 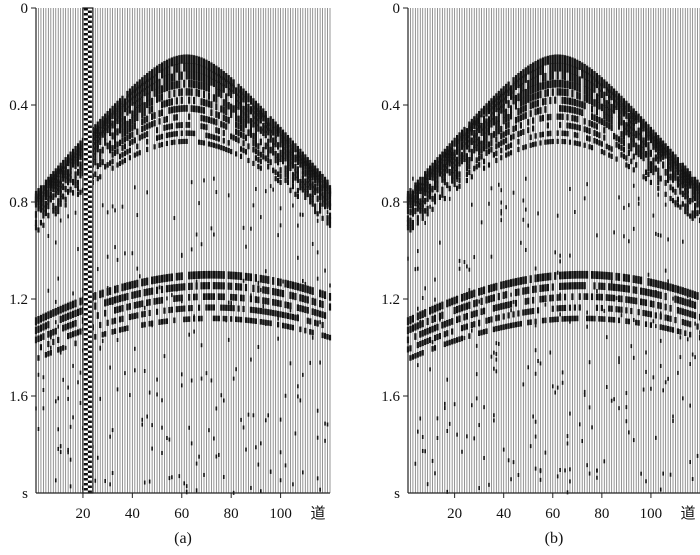 What do you see at coordinates (651, 514) in the screenshot?
I see `x-tick-label: 100` at bounding box center [651, 514].